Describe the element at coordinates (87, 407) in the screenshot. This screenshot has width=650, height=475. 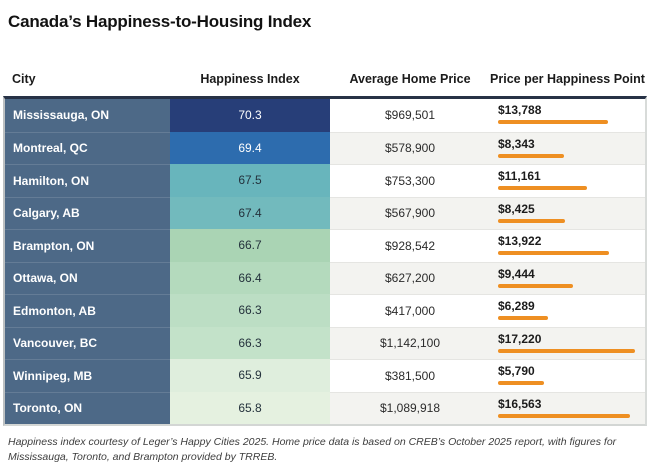
I see `city-cell: Toronto, ON` at that location.